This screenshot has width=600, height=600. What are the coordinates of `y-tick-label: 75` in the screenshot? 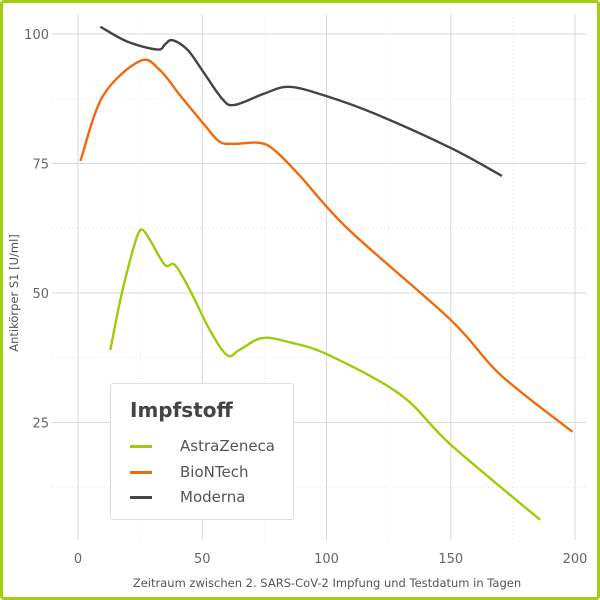 It's located at (40, 165).